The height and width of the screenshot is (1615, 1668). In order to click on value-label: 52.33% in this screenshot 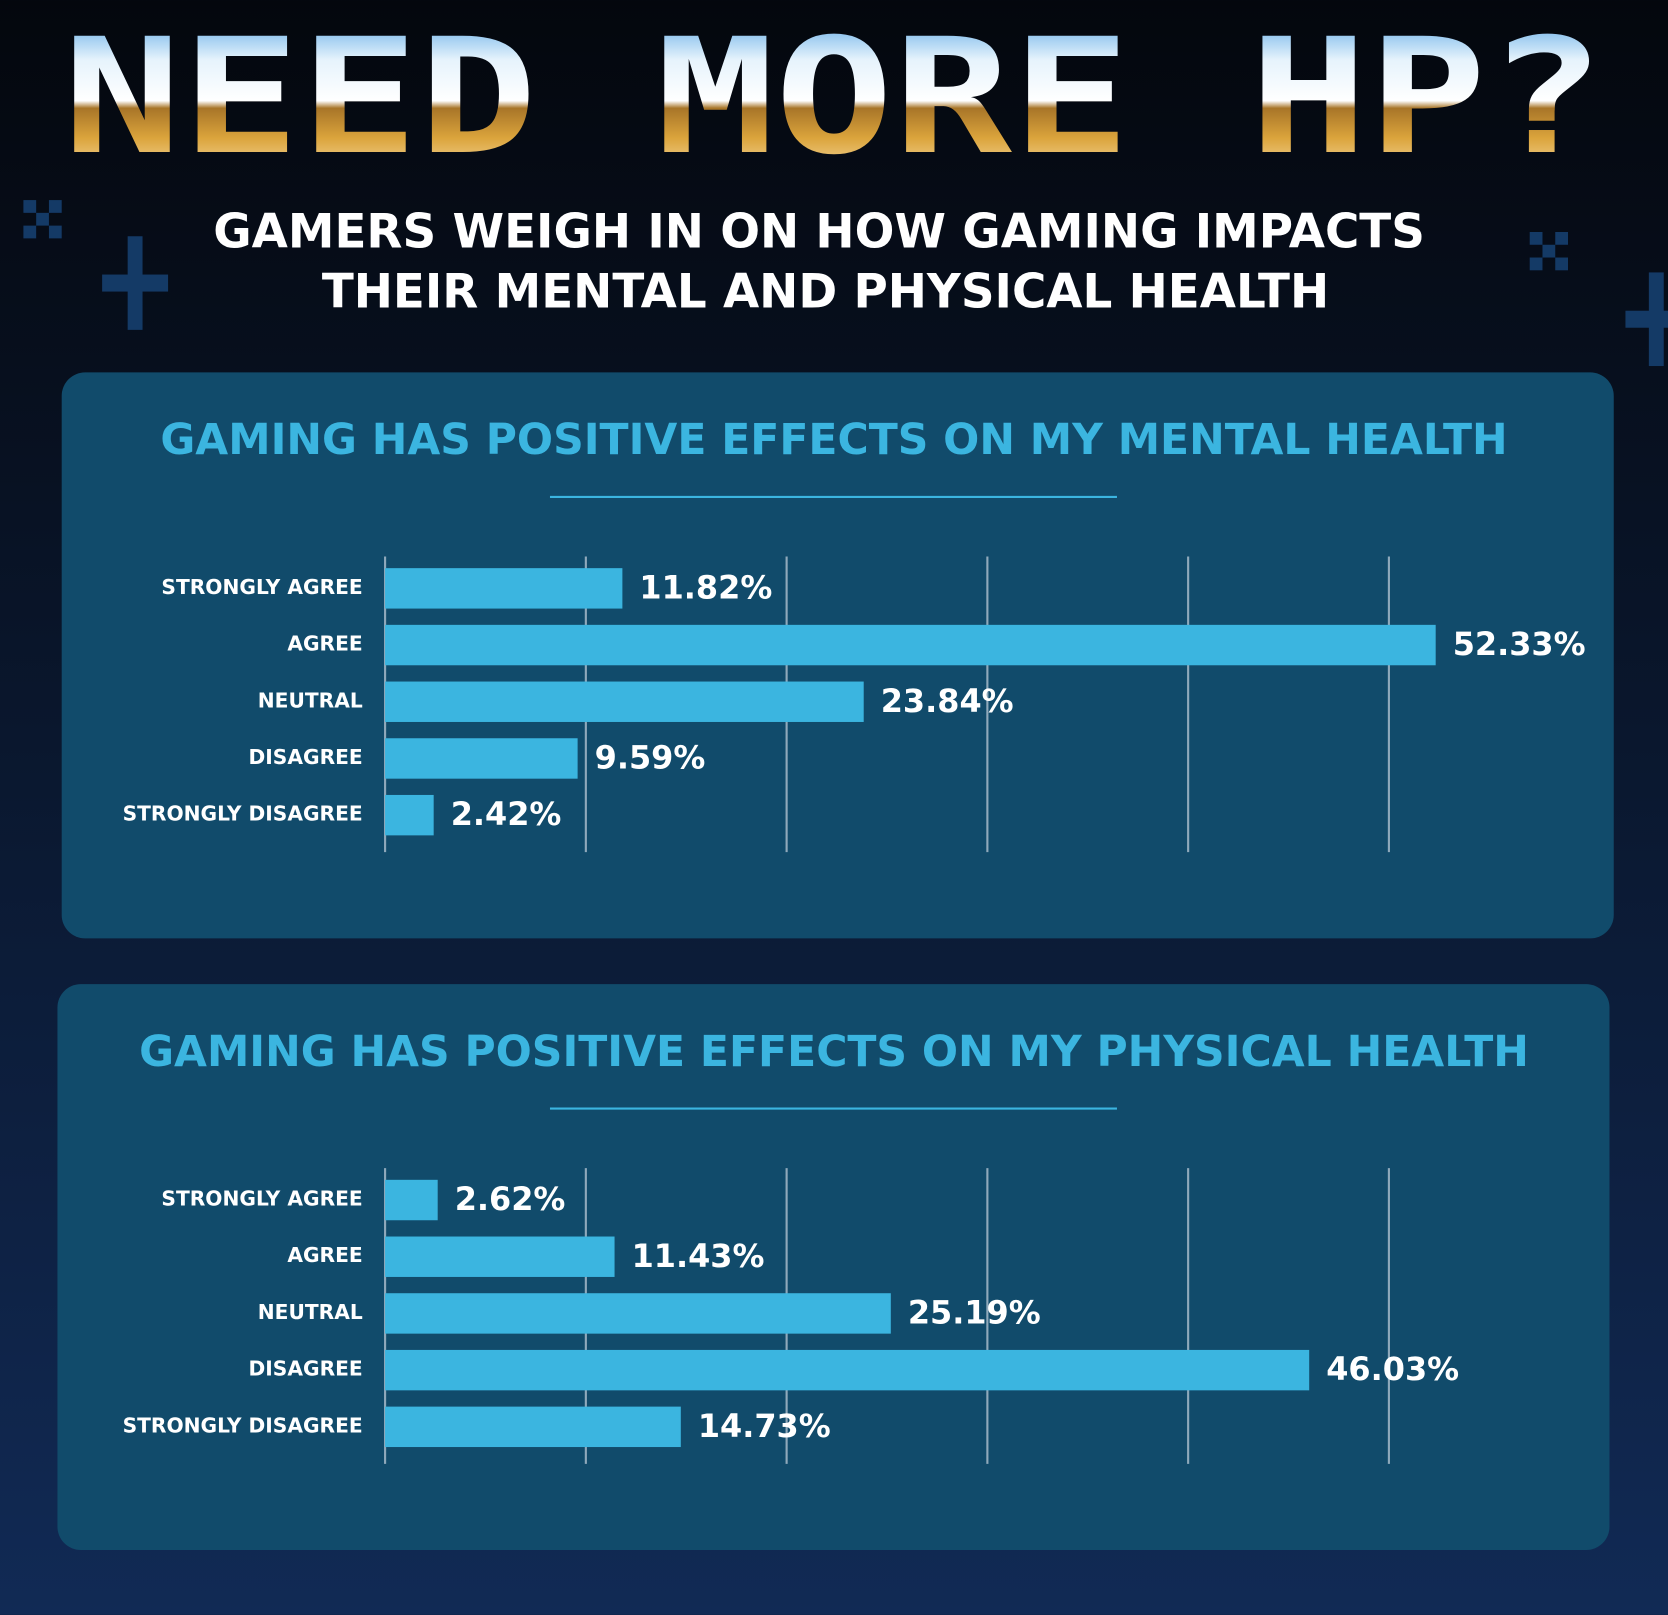, I will do `click(1519, 644)`.